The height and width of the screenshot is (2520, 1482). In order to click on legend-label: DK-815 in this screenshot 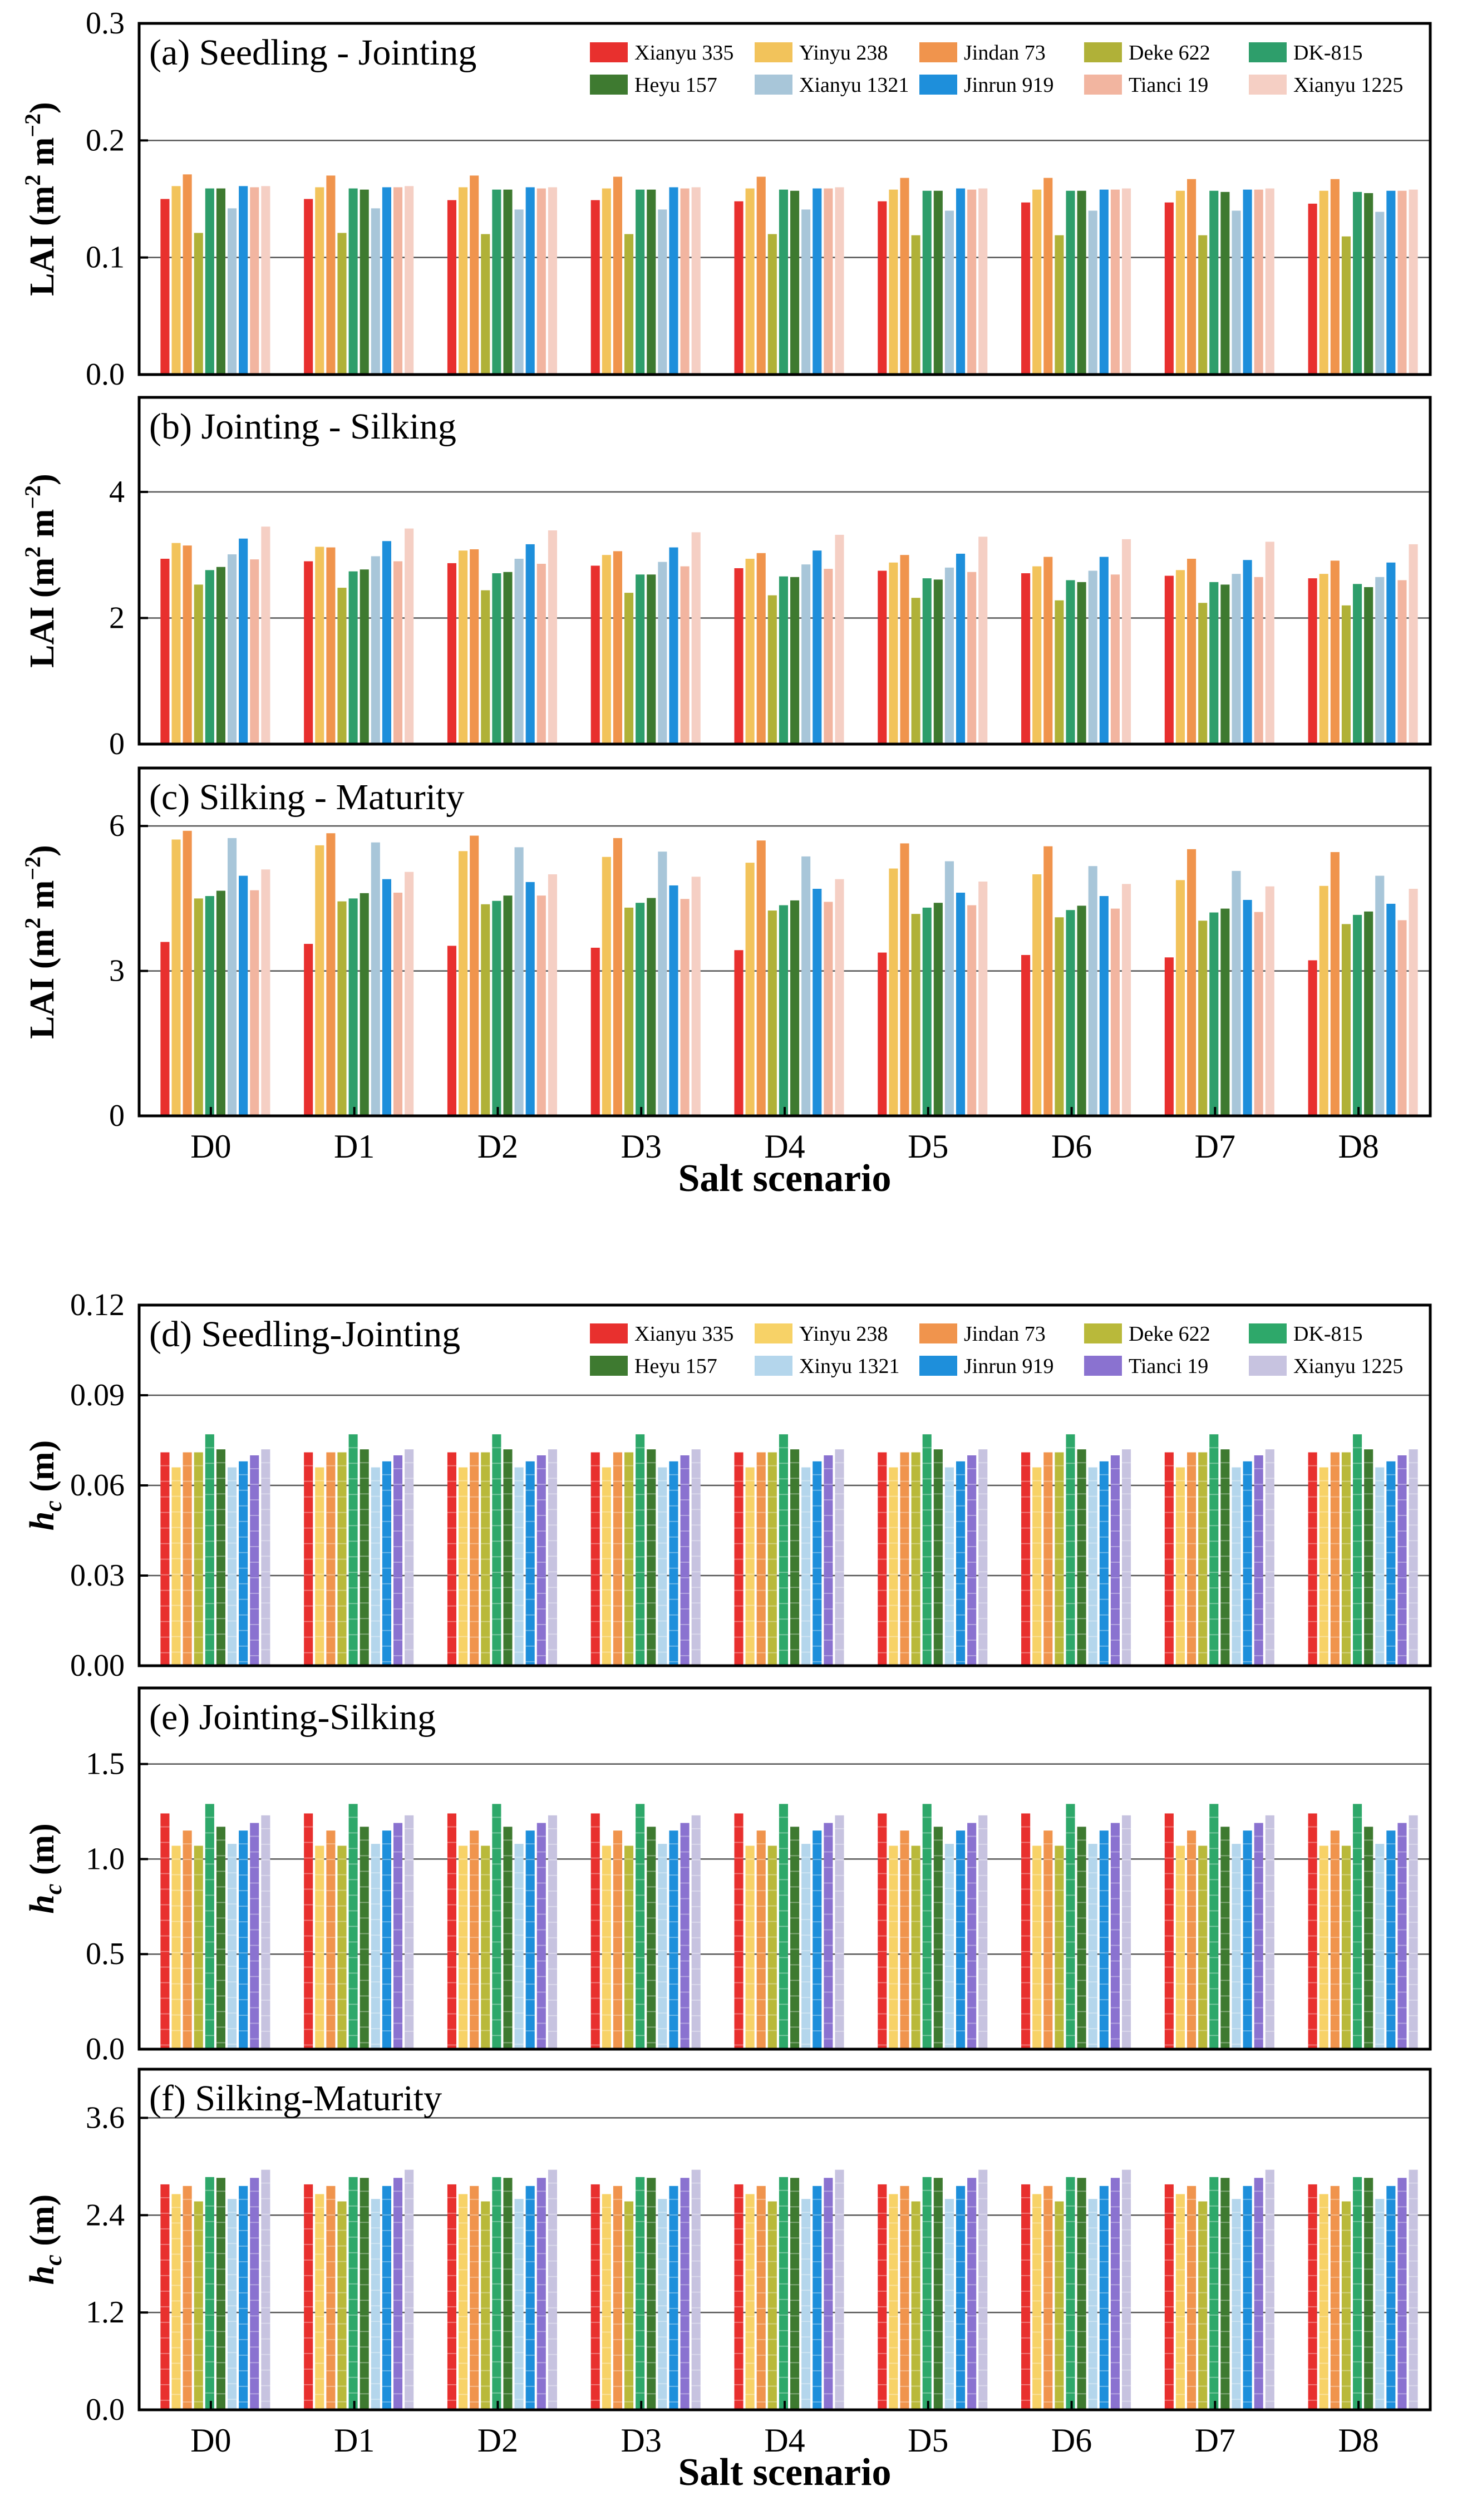, I will do `click(1328, 53)`.